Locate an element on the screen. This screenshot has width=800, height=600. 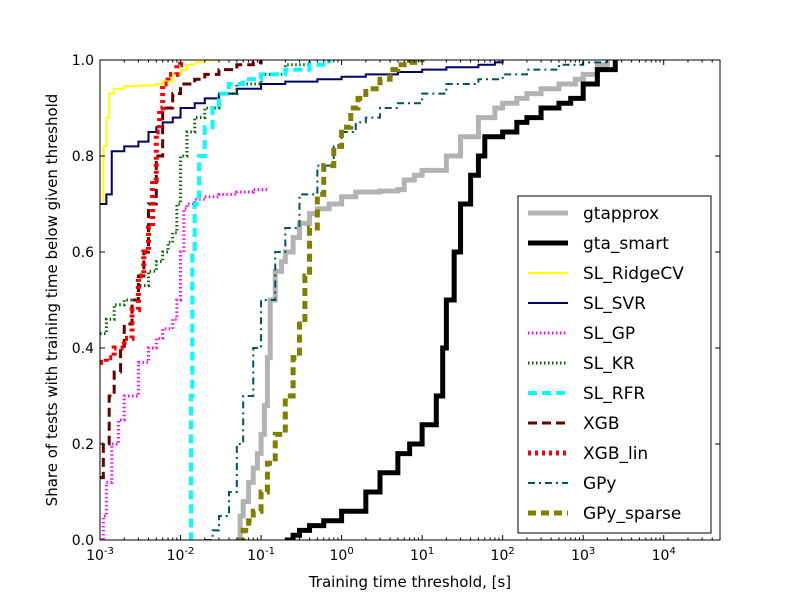
series-line-SL_RFR is located at coordinates (260, 300).